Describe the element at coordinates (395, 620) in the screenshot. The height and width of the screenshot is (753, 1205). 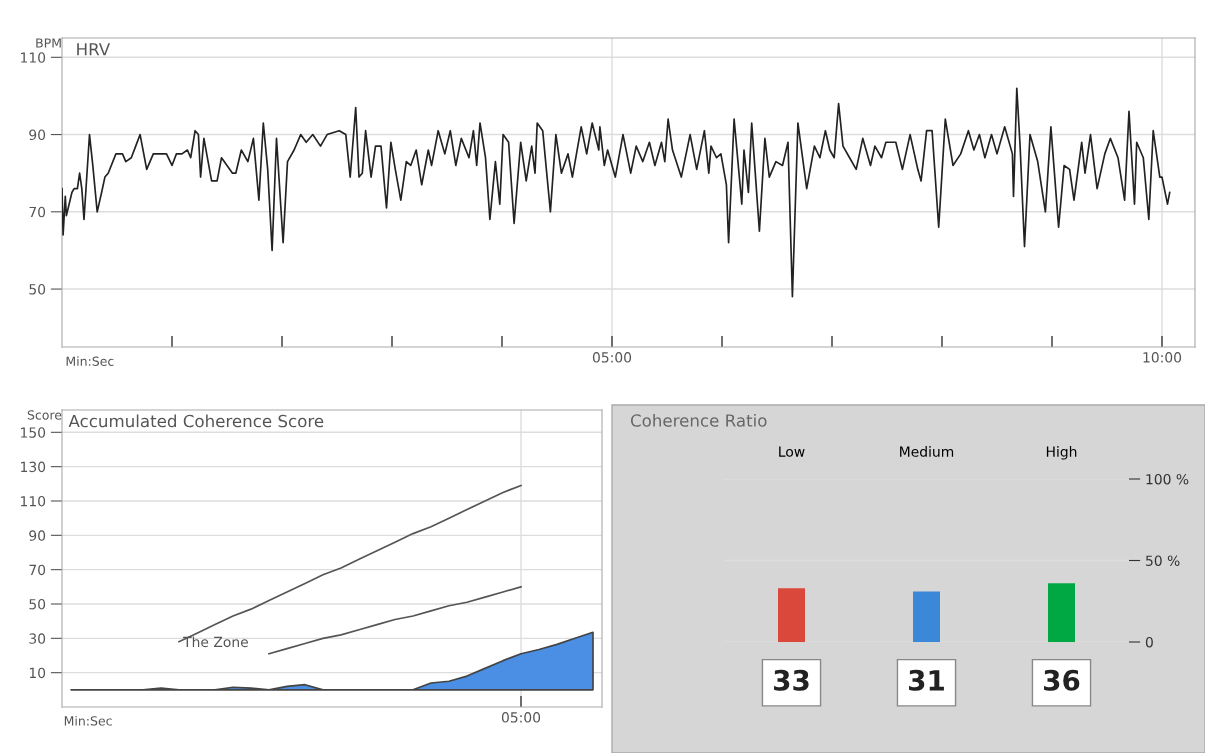
I see `line-series` at that location.